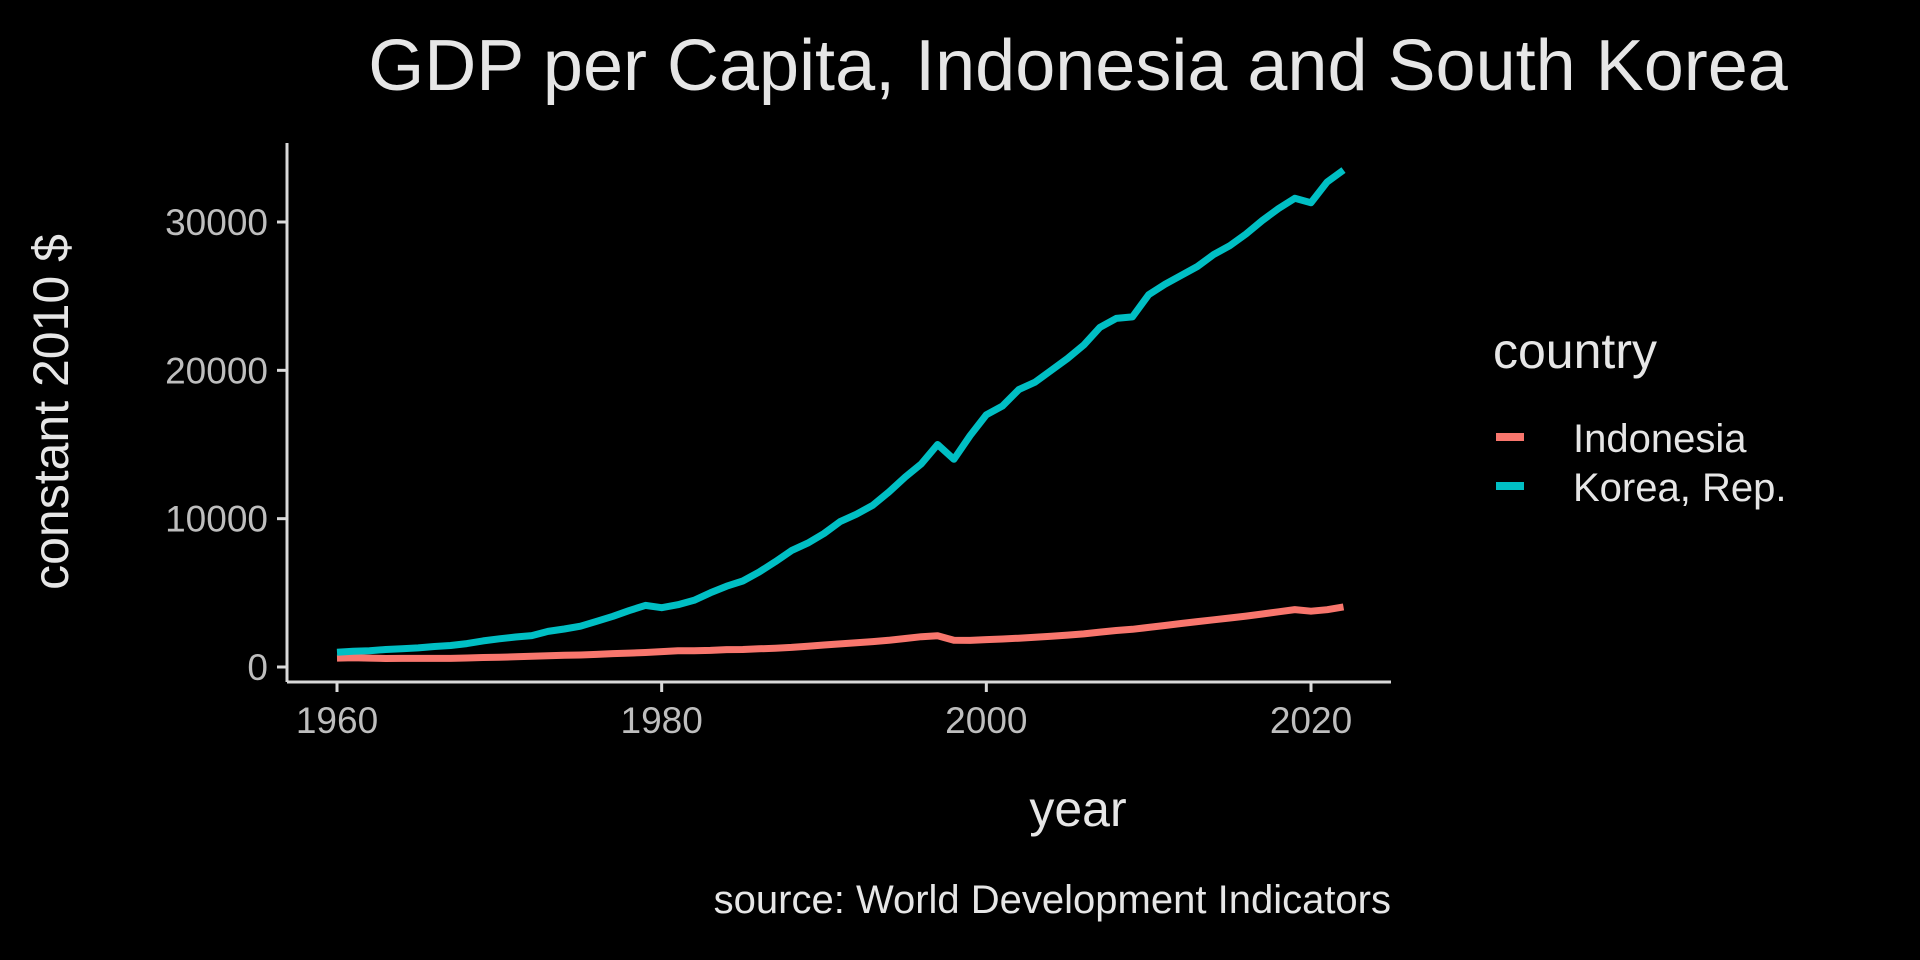  What do you see at coordinates (1660, 439) in the screenshot?
I see `legend-label-indonesia: Indonesia` at bounding box center [1660, 439].